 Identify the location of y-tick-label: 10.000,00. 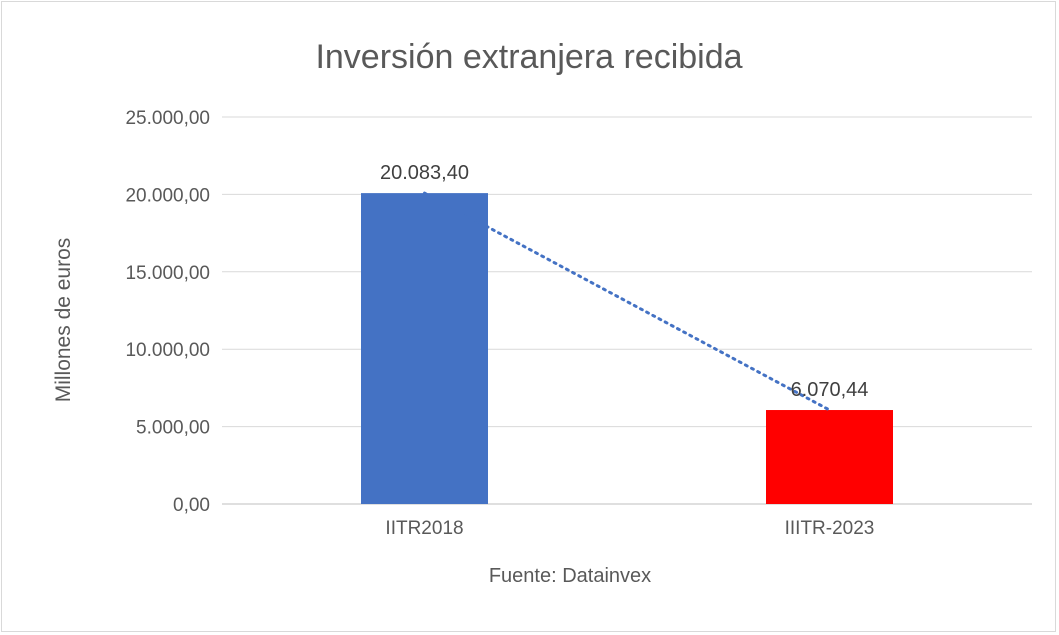
(167, 350).